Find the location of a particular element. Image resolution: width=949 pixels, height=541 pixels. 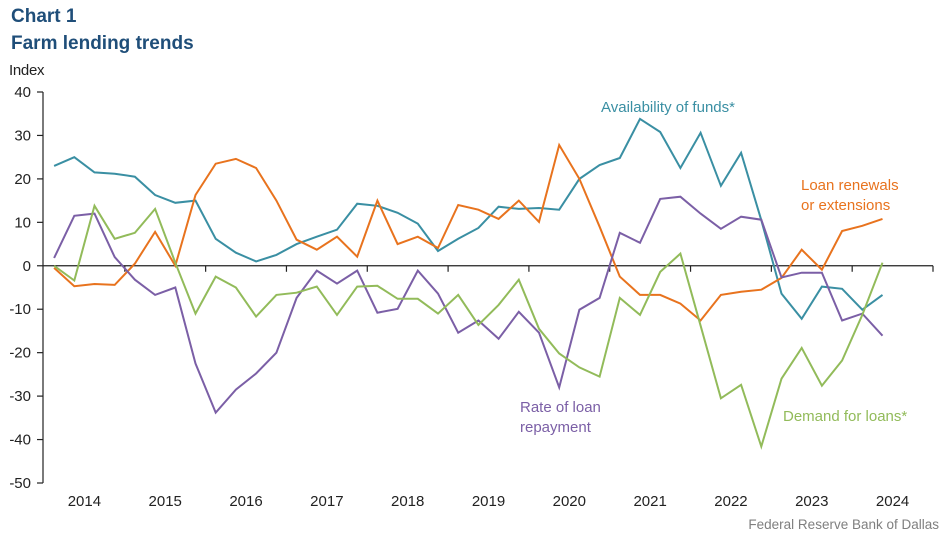

series-label-rate-of-loan-repayment: Rate of loan is located at coordinates (560, 407).